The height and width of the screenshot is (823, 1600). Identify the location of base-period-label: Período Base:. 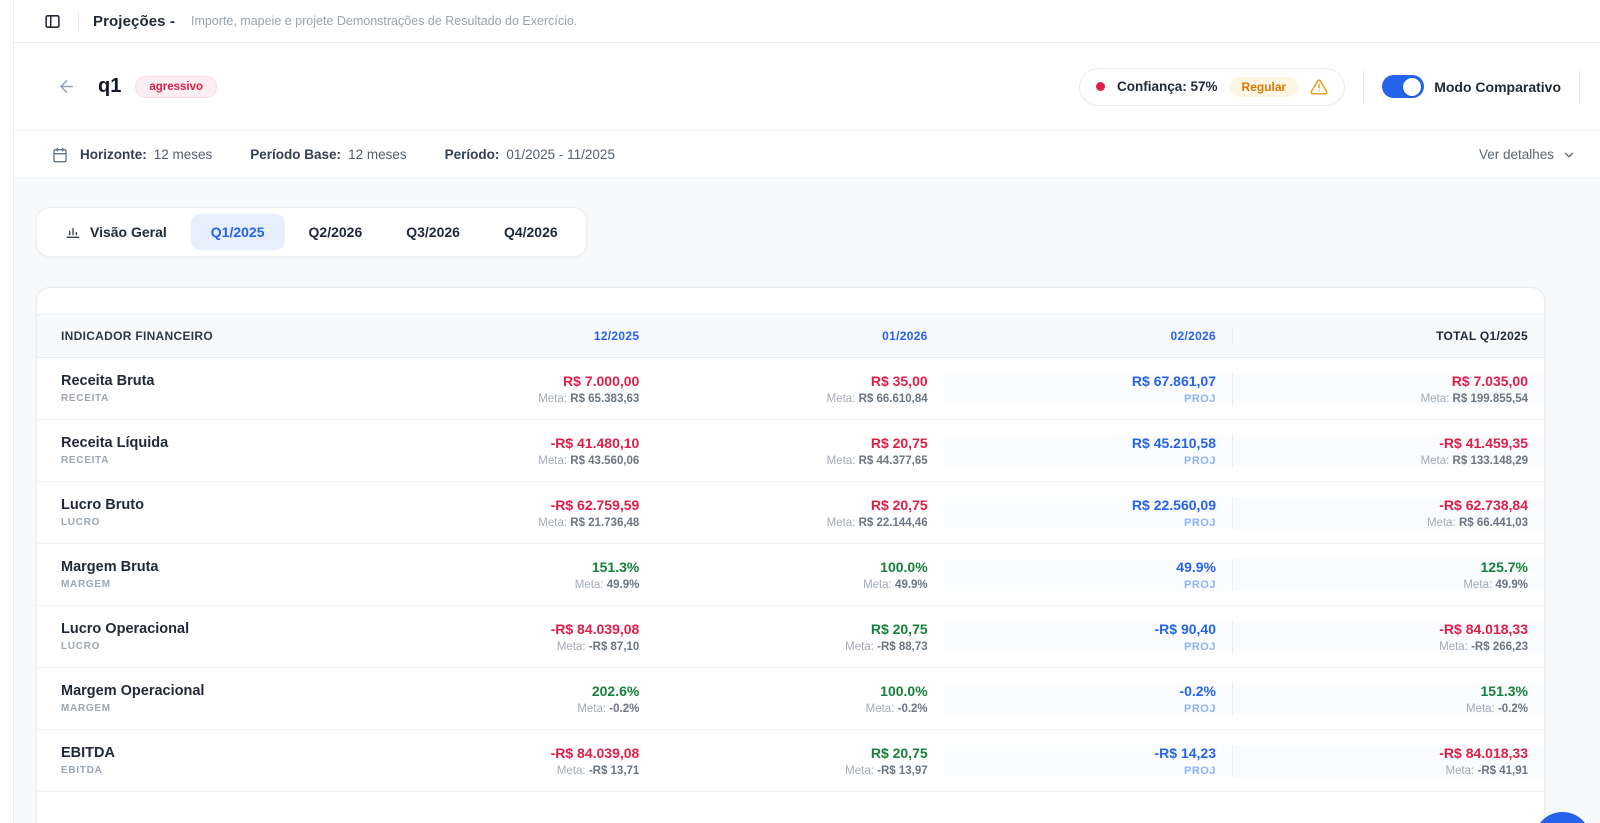
(296, 154).